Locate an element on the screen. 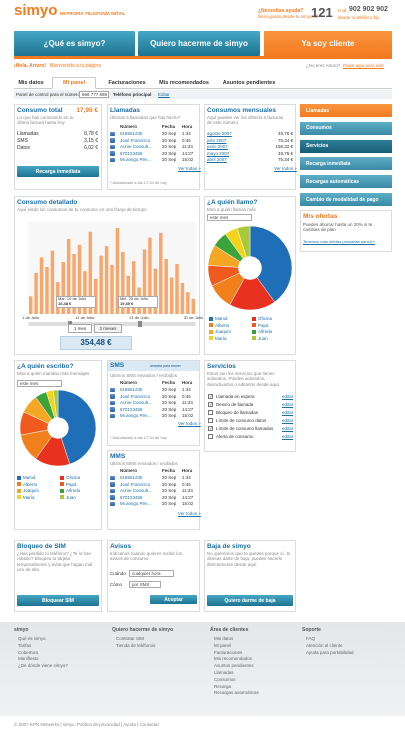  footer-link: Qué es simyo is located at coordinates (32, 638).